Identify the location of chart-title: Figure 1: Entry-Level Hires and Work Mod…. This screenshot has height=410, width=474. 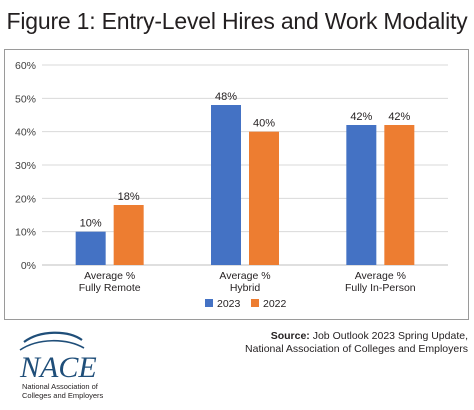
(237, 21).